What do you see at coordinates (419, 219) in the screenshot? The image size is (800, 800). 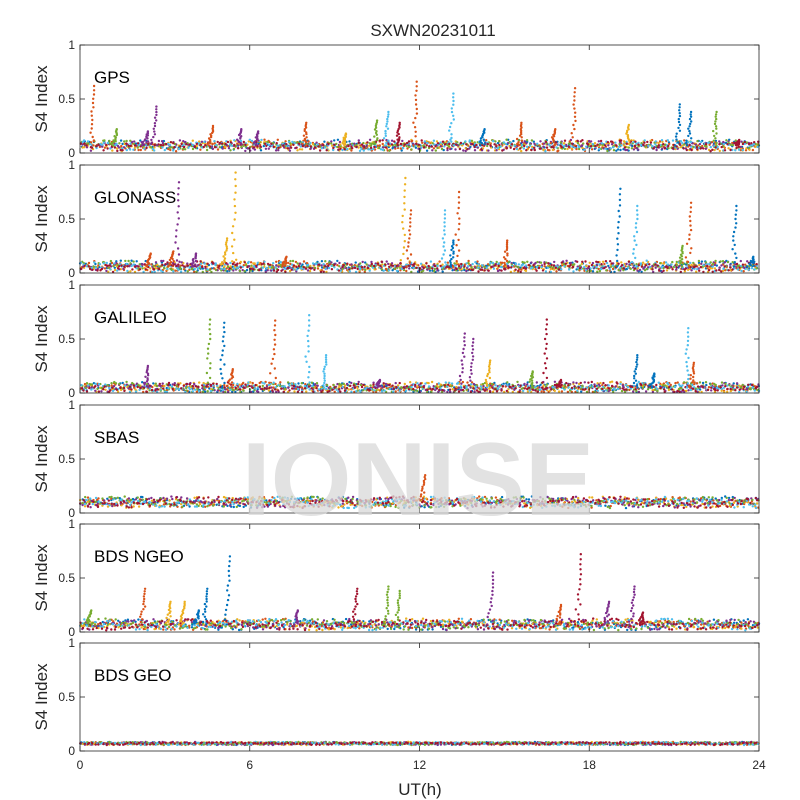 I see `axes-background` at bounding box center [419, 219].